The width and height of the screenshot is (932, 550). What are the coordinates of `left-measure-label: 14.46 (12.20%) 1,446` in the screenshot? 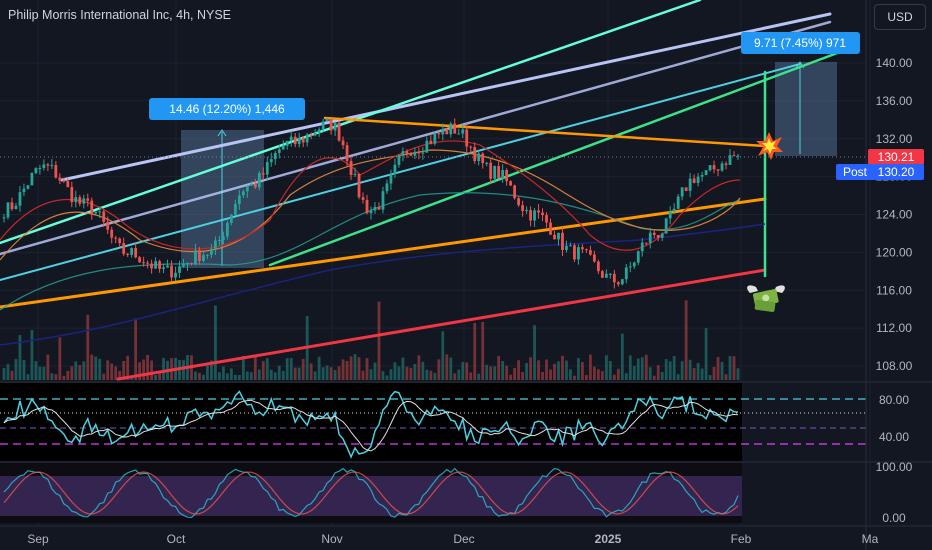 It's located at (227, 109).